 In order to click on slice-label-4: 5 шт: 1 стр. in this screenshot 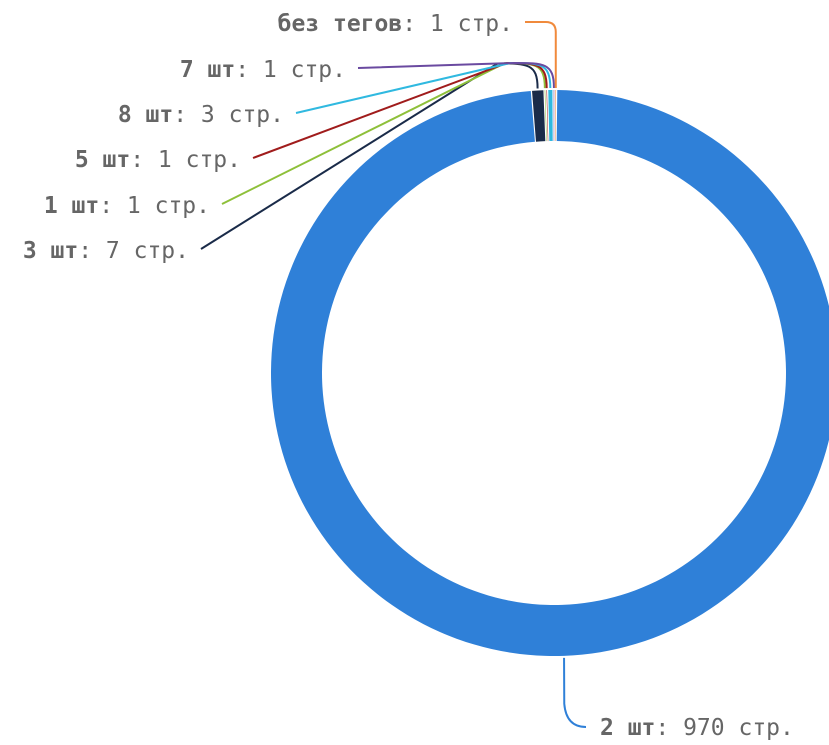, I will do `click(158, 160)`.